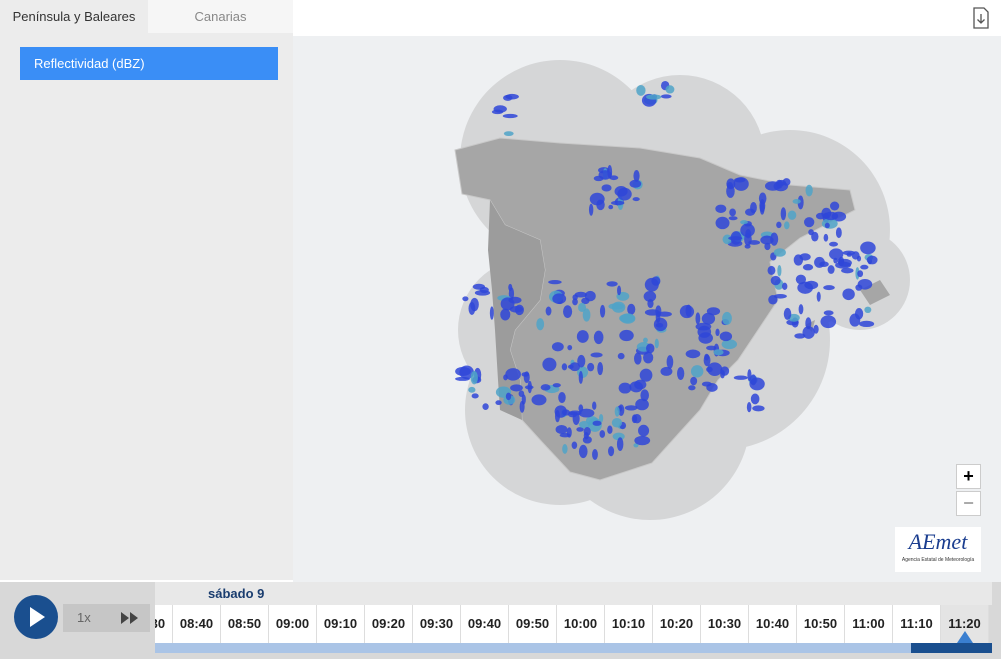  Describe the element at coordinates (951, 648) in the screenshot. I see `progress-fill` at that location.